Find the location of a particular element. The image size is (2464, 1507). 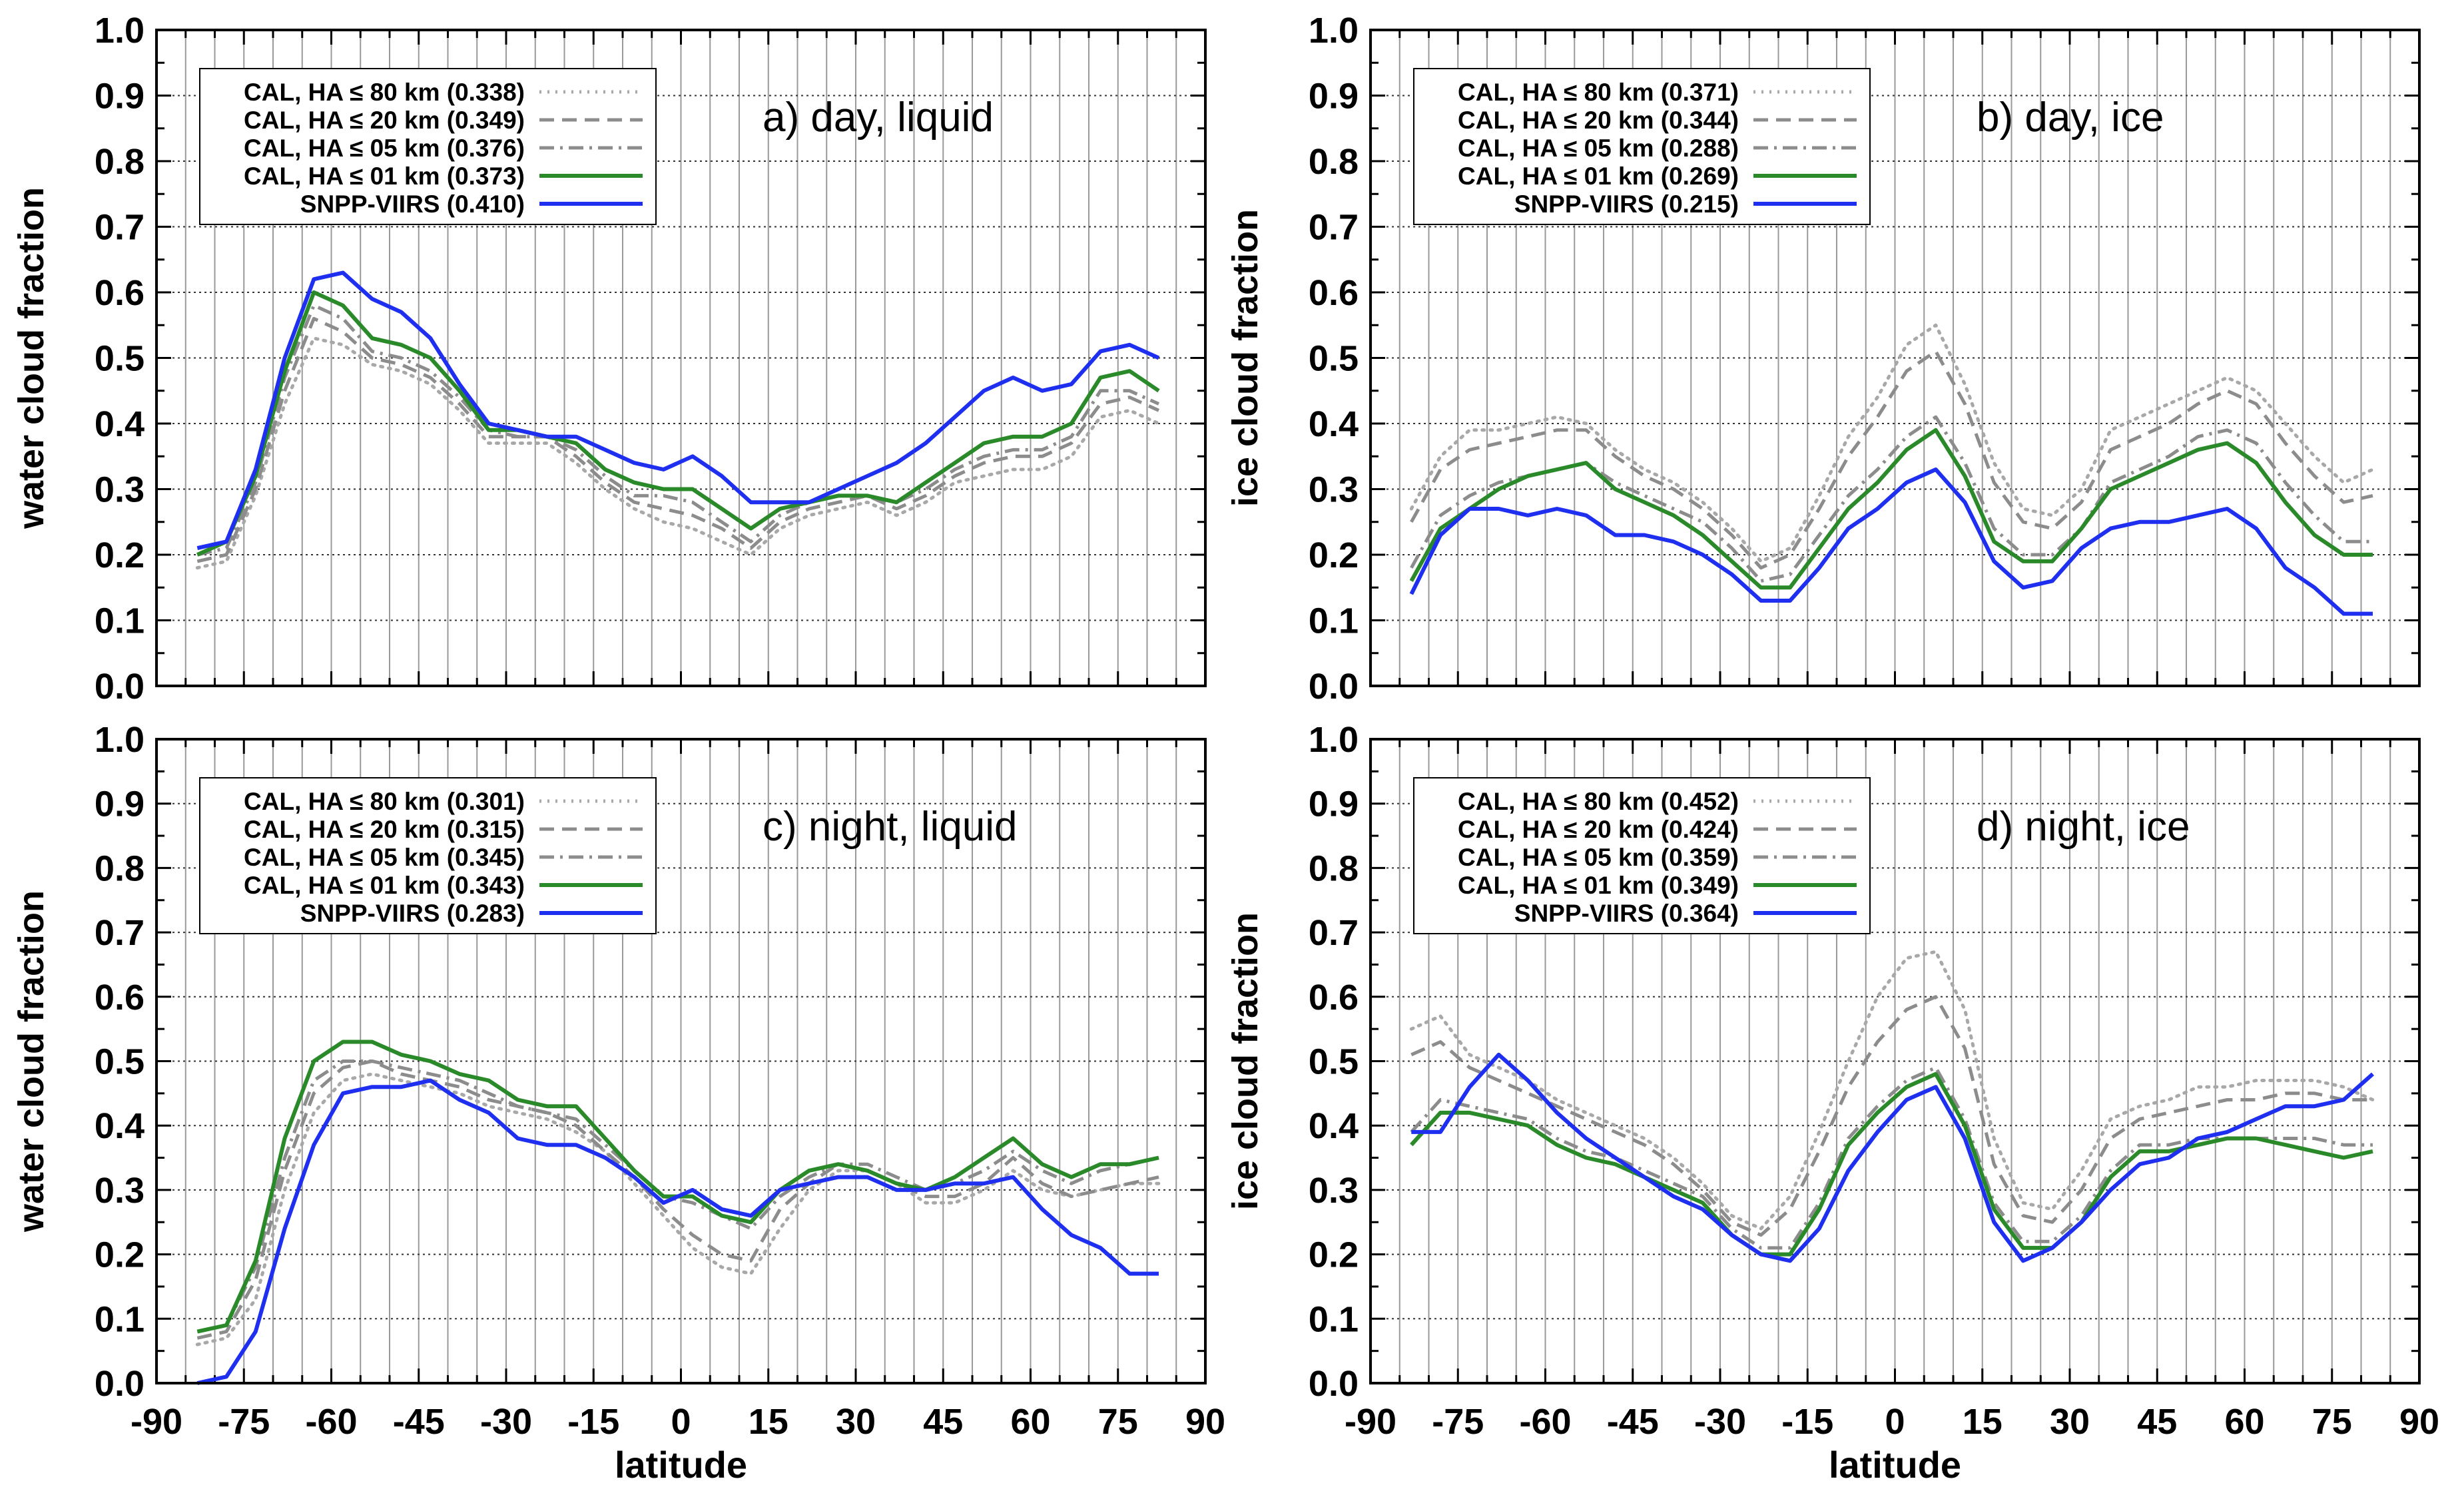

legend-label: CAL, HA ≤ 01 km (0.269) is located at coordinates (1598, 176).